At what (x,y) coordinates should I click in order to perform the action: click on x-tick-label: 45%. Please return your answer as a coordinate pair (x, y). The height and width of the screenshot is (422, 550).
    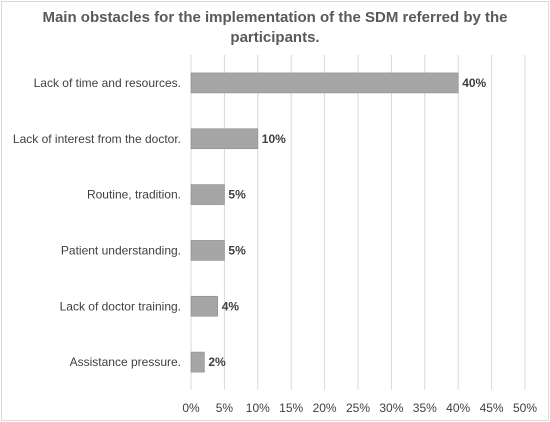
    Looking at the image, I should click on (492, 408).